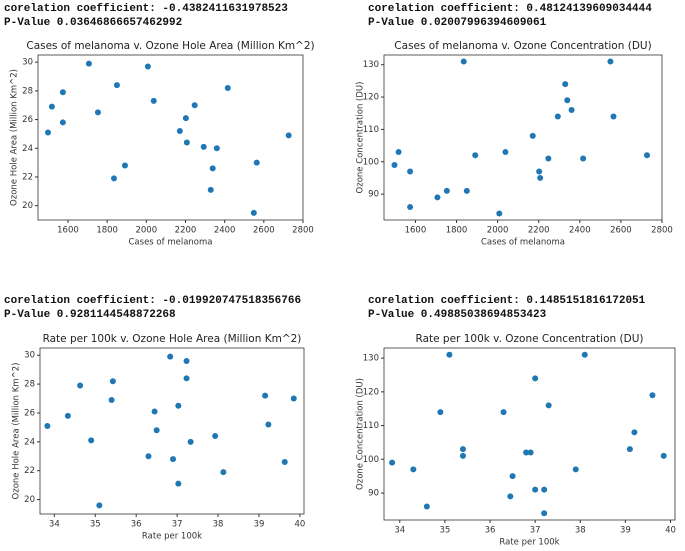 Image resolution: width=685 pixels, height=551 pixels. What do you see at coordinates (399, 531) in the screenshot?
I see `x-tick-label: 34` at bounding box center [399, 531].